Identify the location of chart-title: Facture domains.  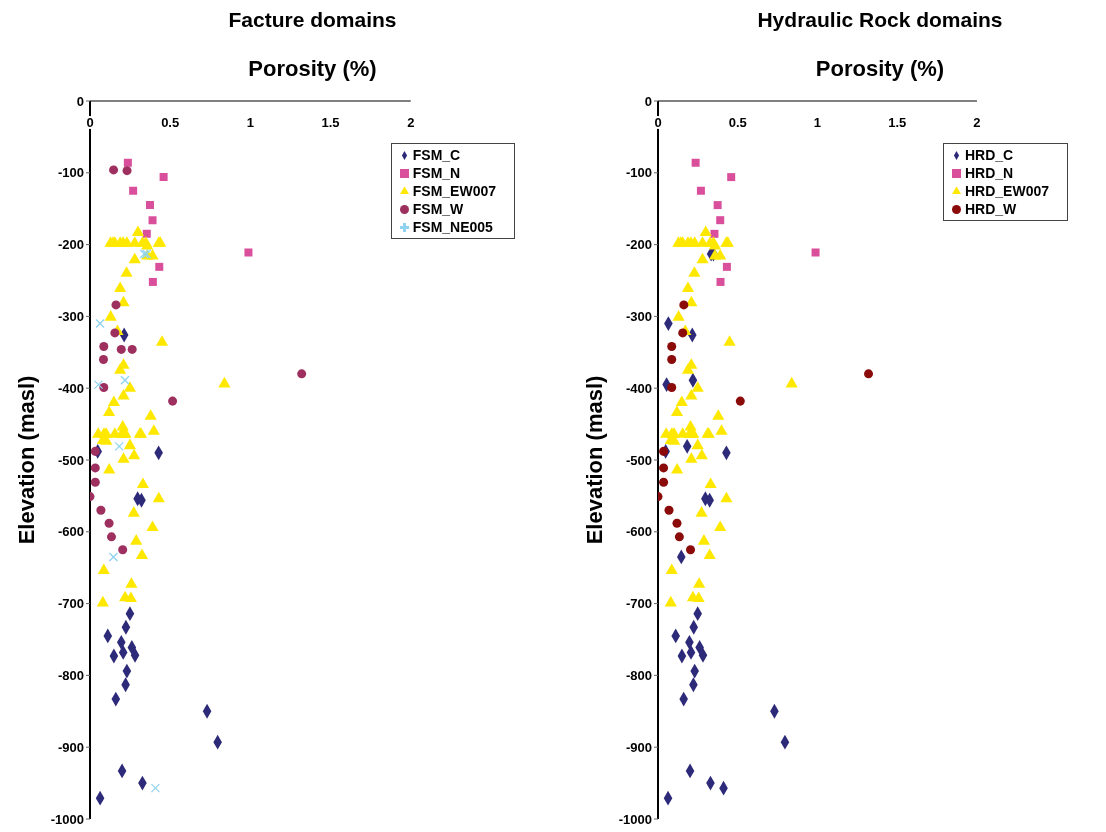
(312, 20).